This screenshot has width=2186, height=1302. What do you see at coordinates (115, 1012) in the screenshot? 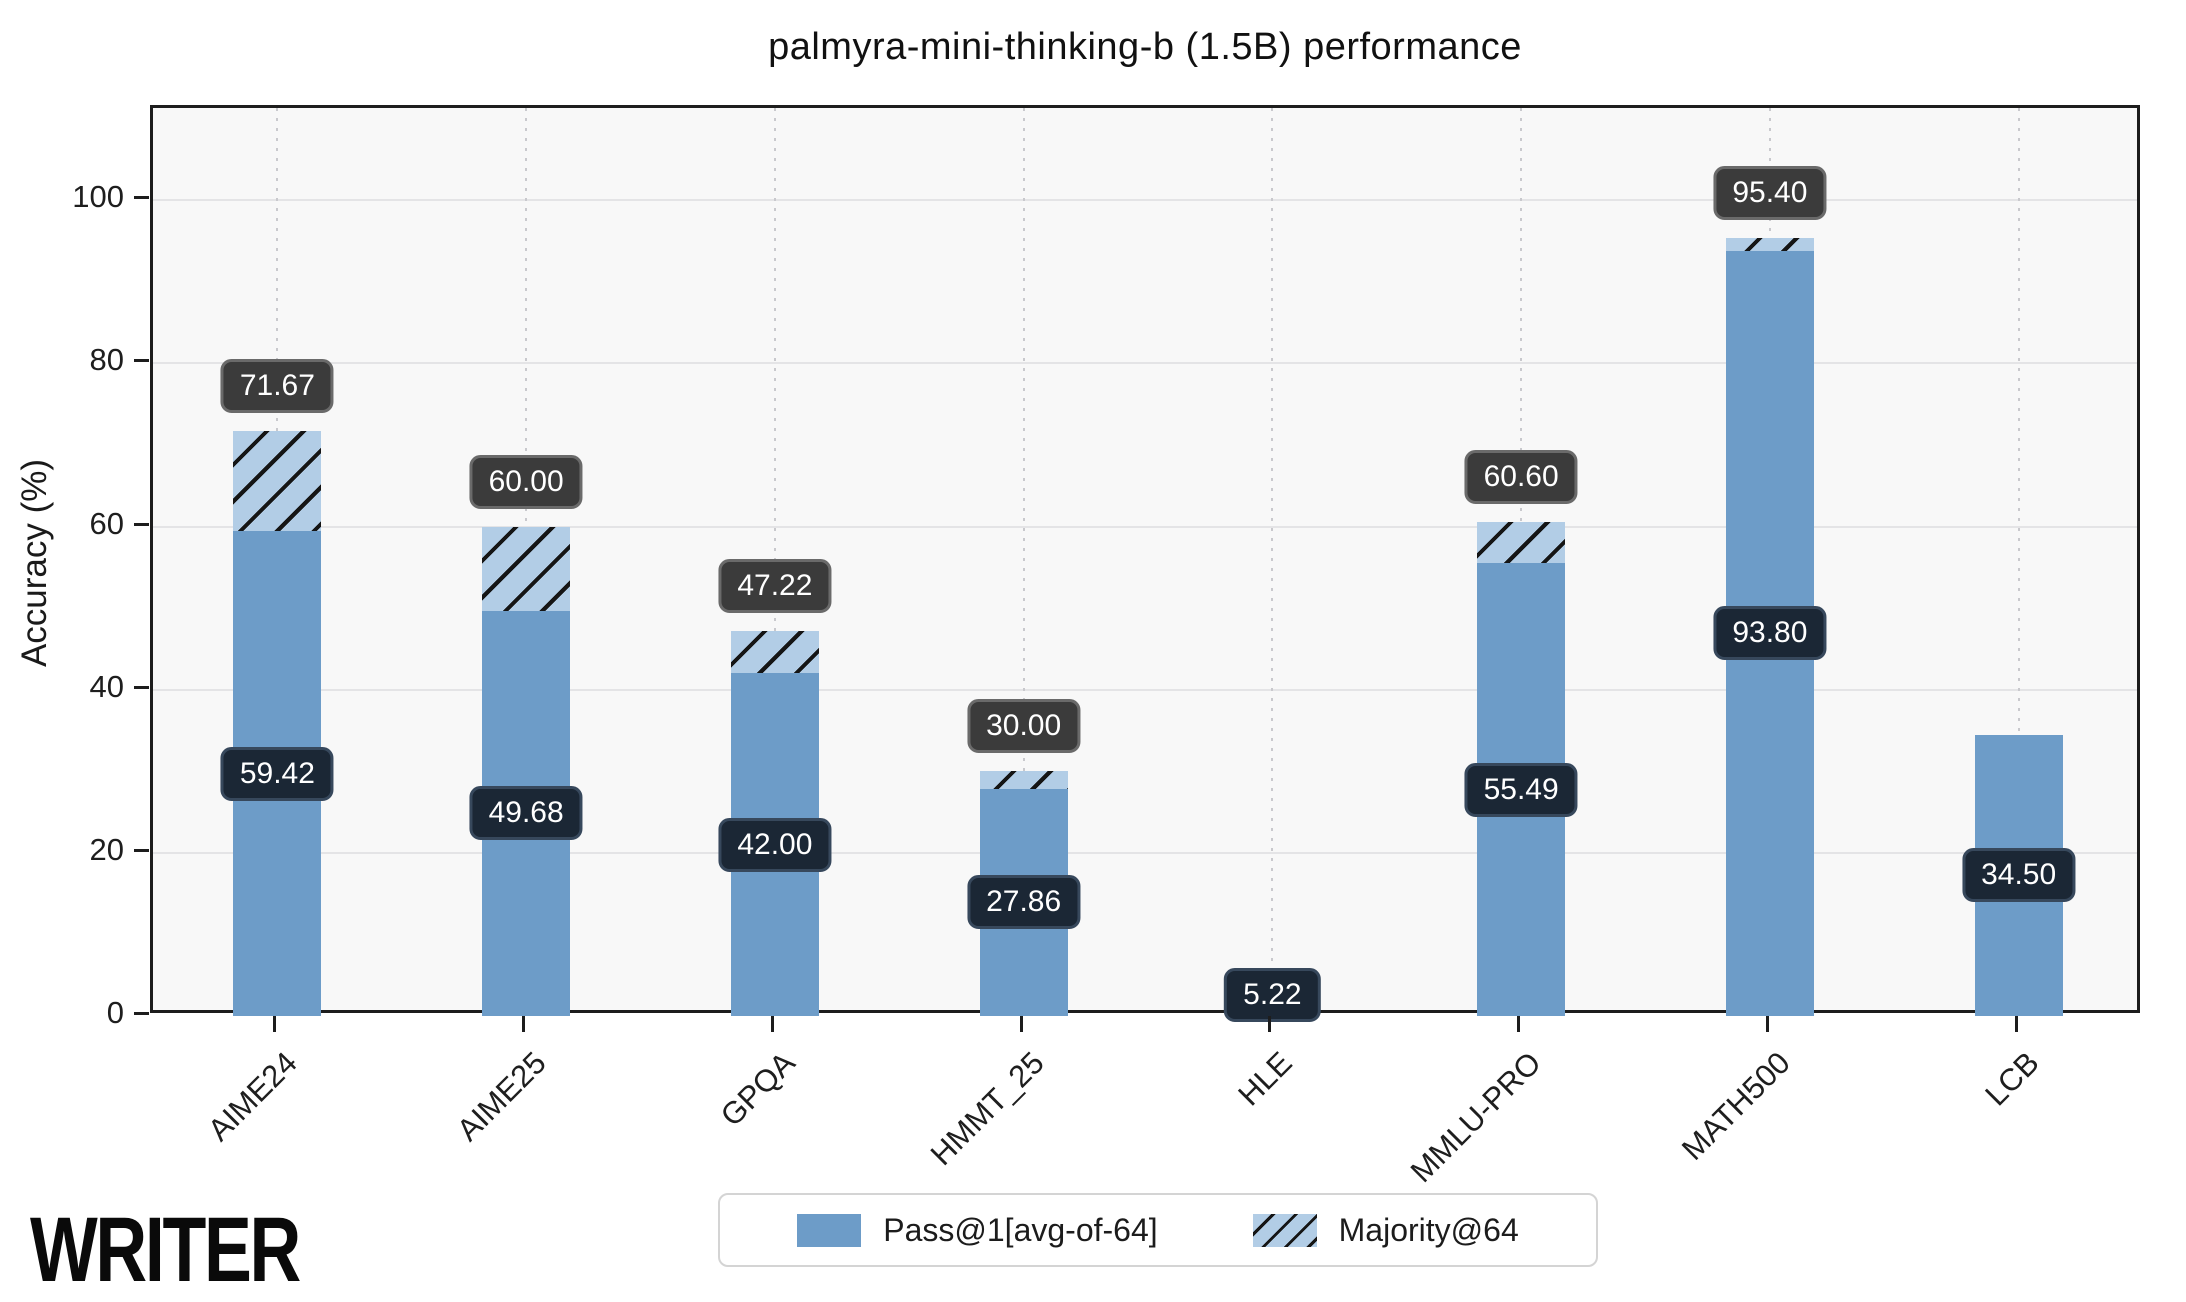
I see `y-tick-label: 0` at bounding box center [115, 1012].